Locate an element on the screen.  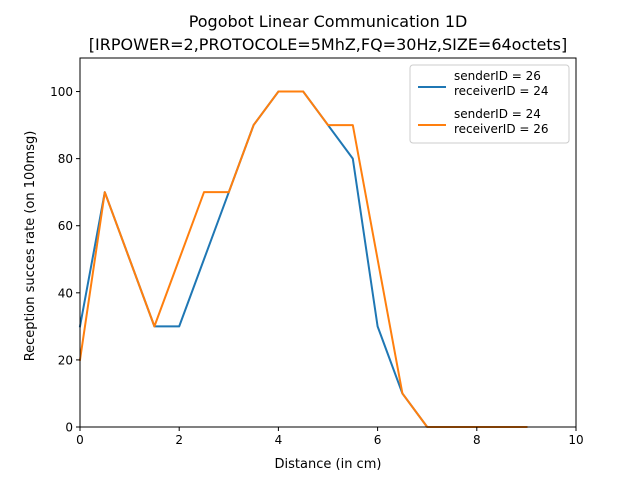
x-tick-label: 0 is located at coordinates (80, 440).